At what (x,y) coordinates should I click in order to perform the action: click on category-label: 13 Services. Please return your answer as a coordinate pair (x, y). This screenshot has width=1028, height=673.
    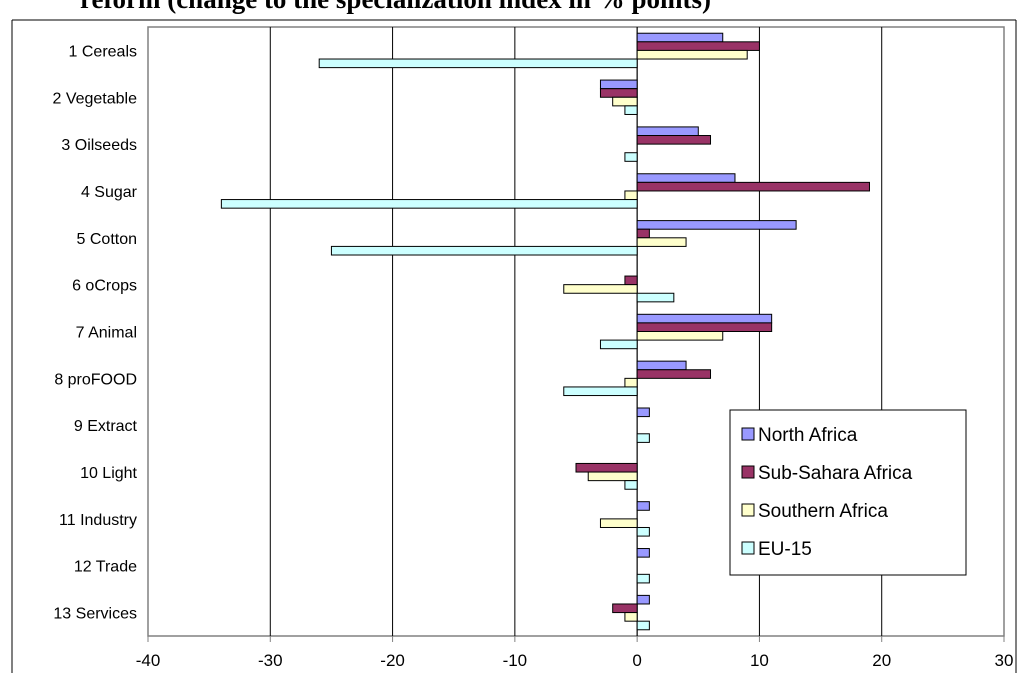
    Looking at the image, I should click on (95, 614).